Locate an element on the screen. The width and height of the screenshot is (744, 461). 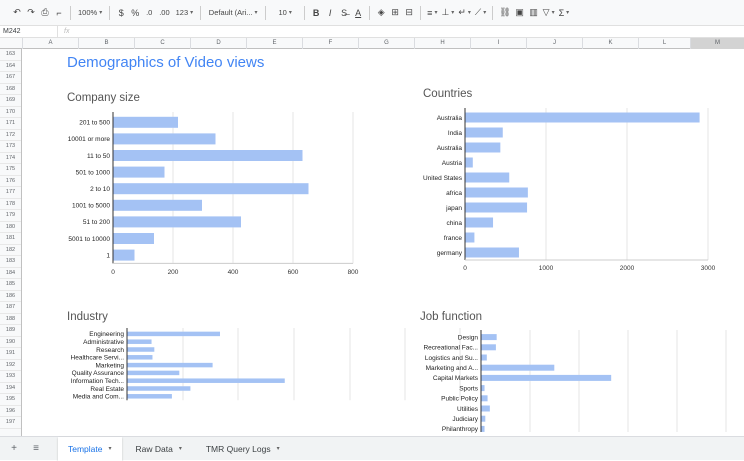
filter-icon: ▽ is located at coordinates (549, 13).